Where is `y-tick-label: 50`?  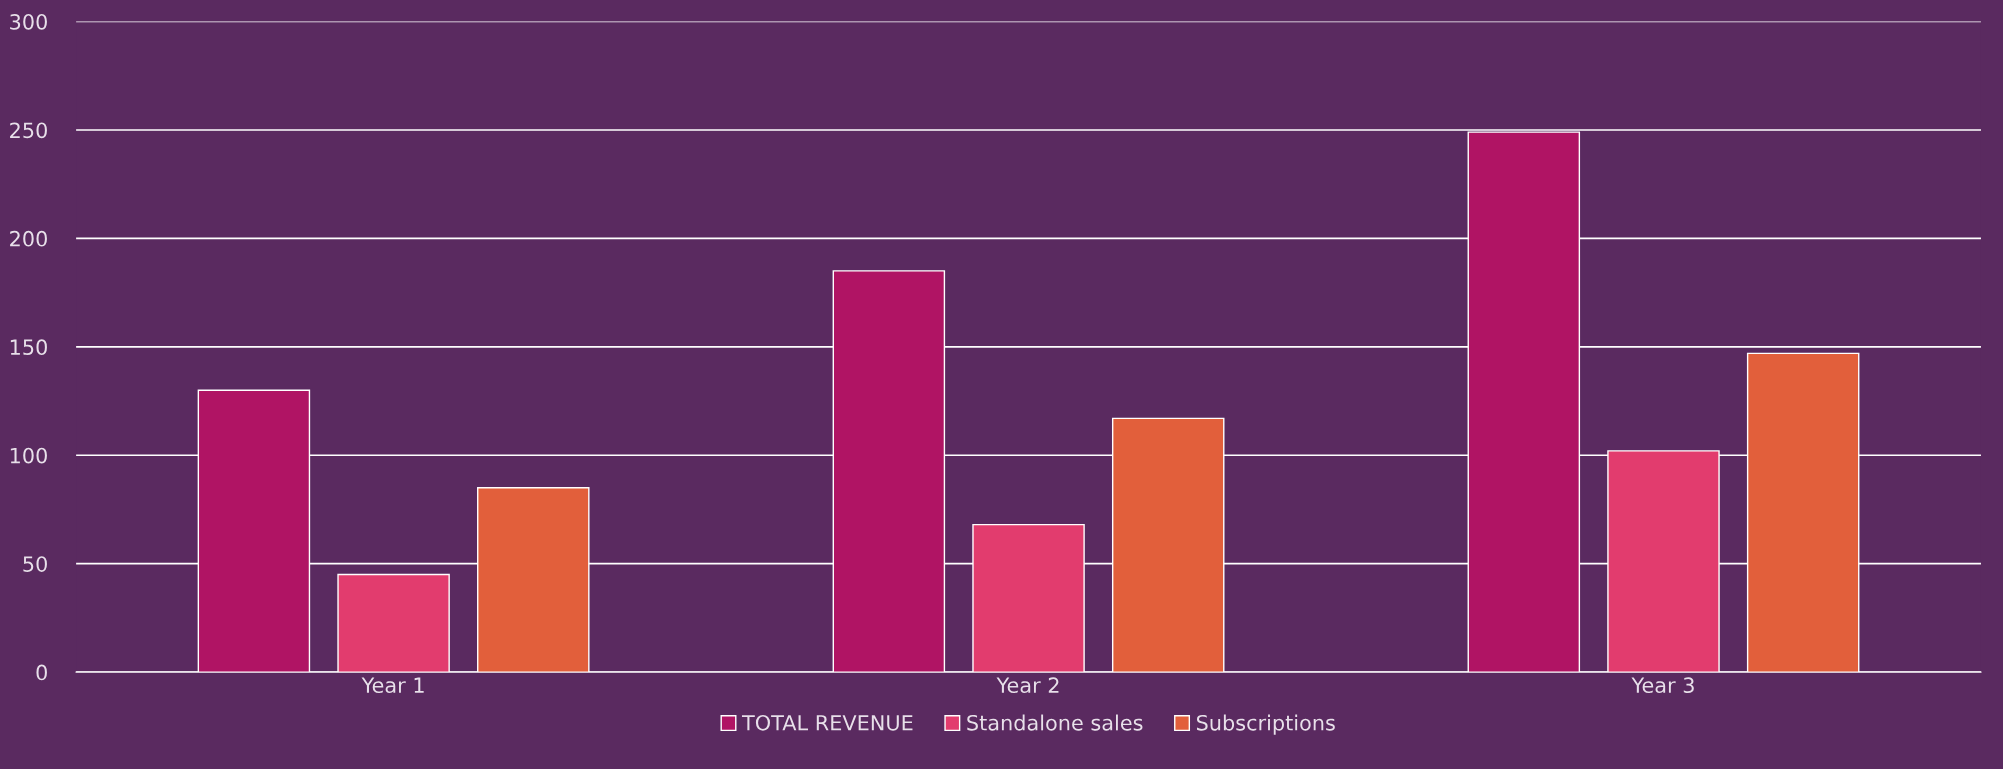
y-tick-label: 50 is located at coordinates (35, 564).